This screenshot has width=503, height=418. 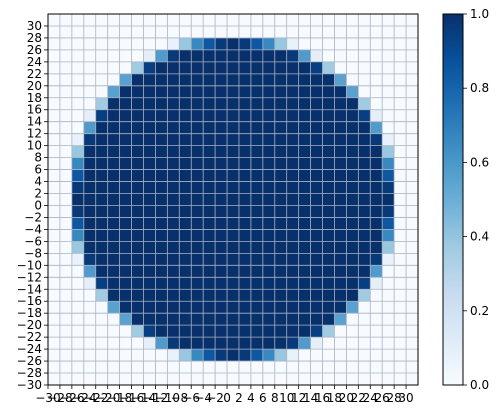 I want to click on y-tick-label: 30, so click(x=34, y=26).